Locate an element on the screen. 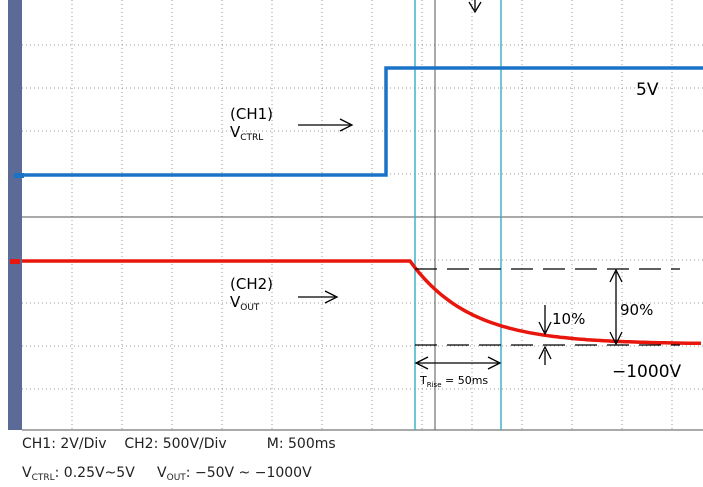  out-range: : −50V ~ −1000V is located at coordinates (248, 473).